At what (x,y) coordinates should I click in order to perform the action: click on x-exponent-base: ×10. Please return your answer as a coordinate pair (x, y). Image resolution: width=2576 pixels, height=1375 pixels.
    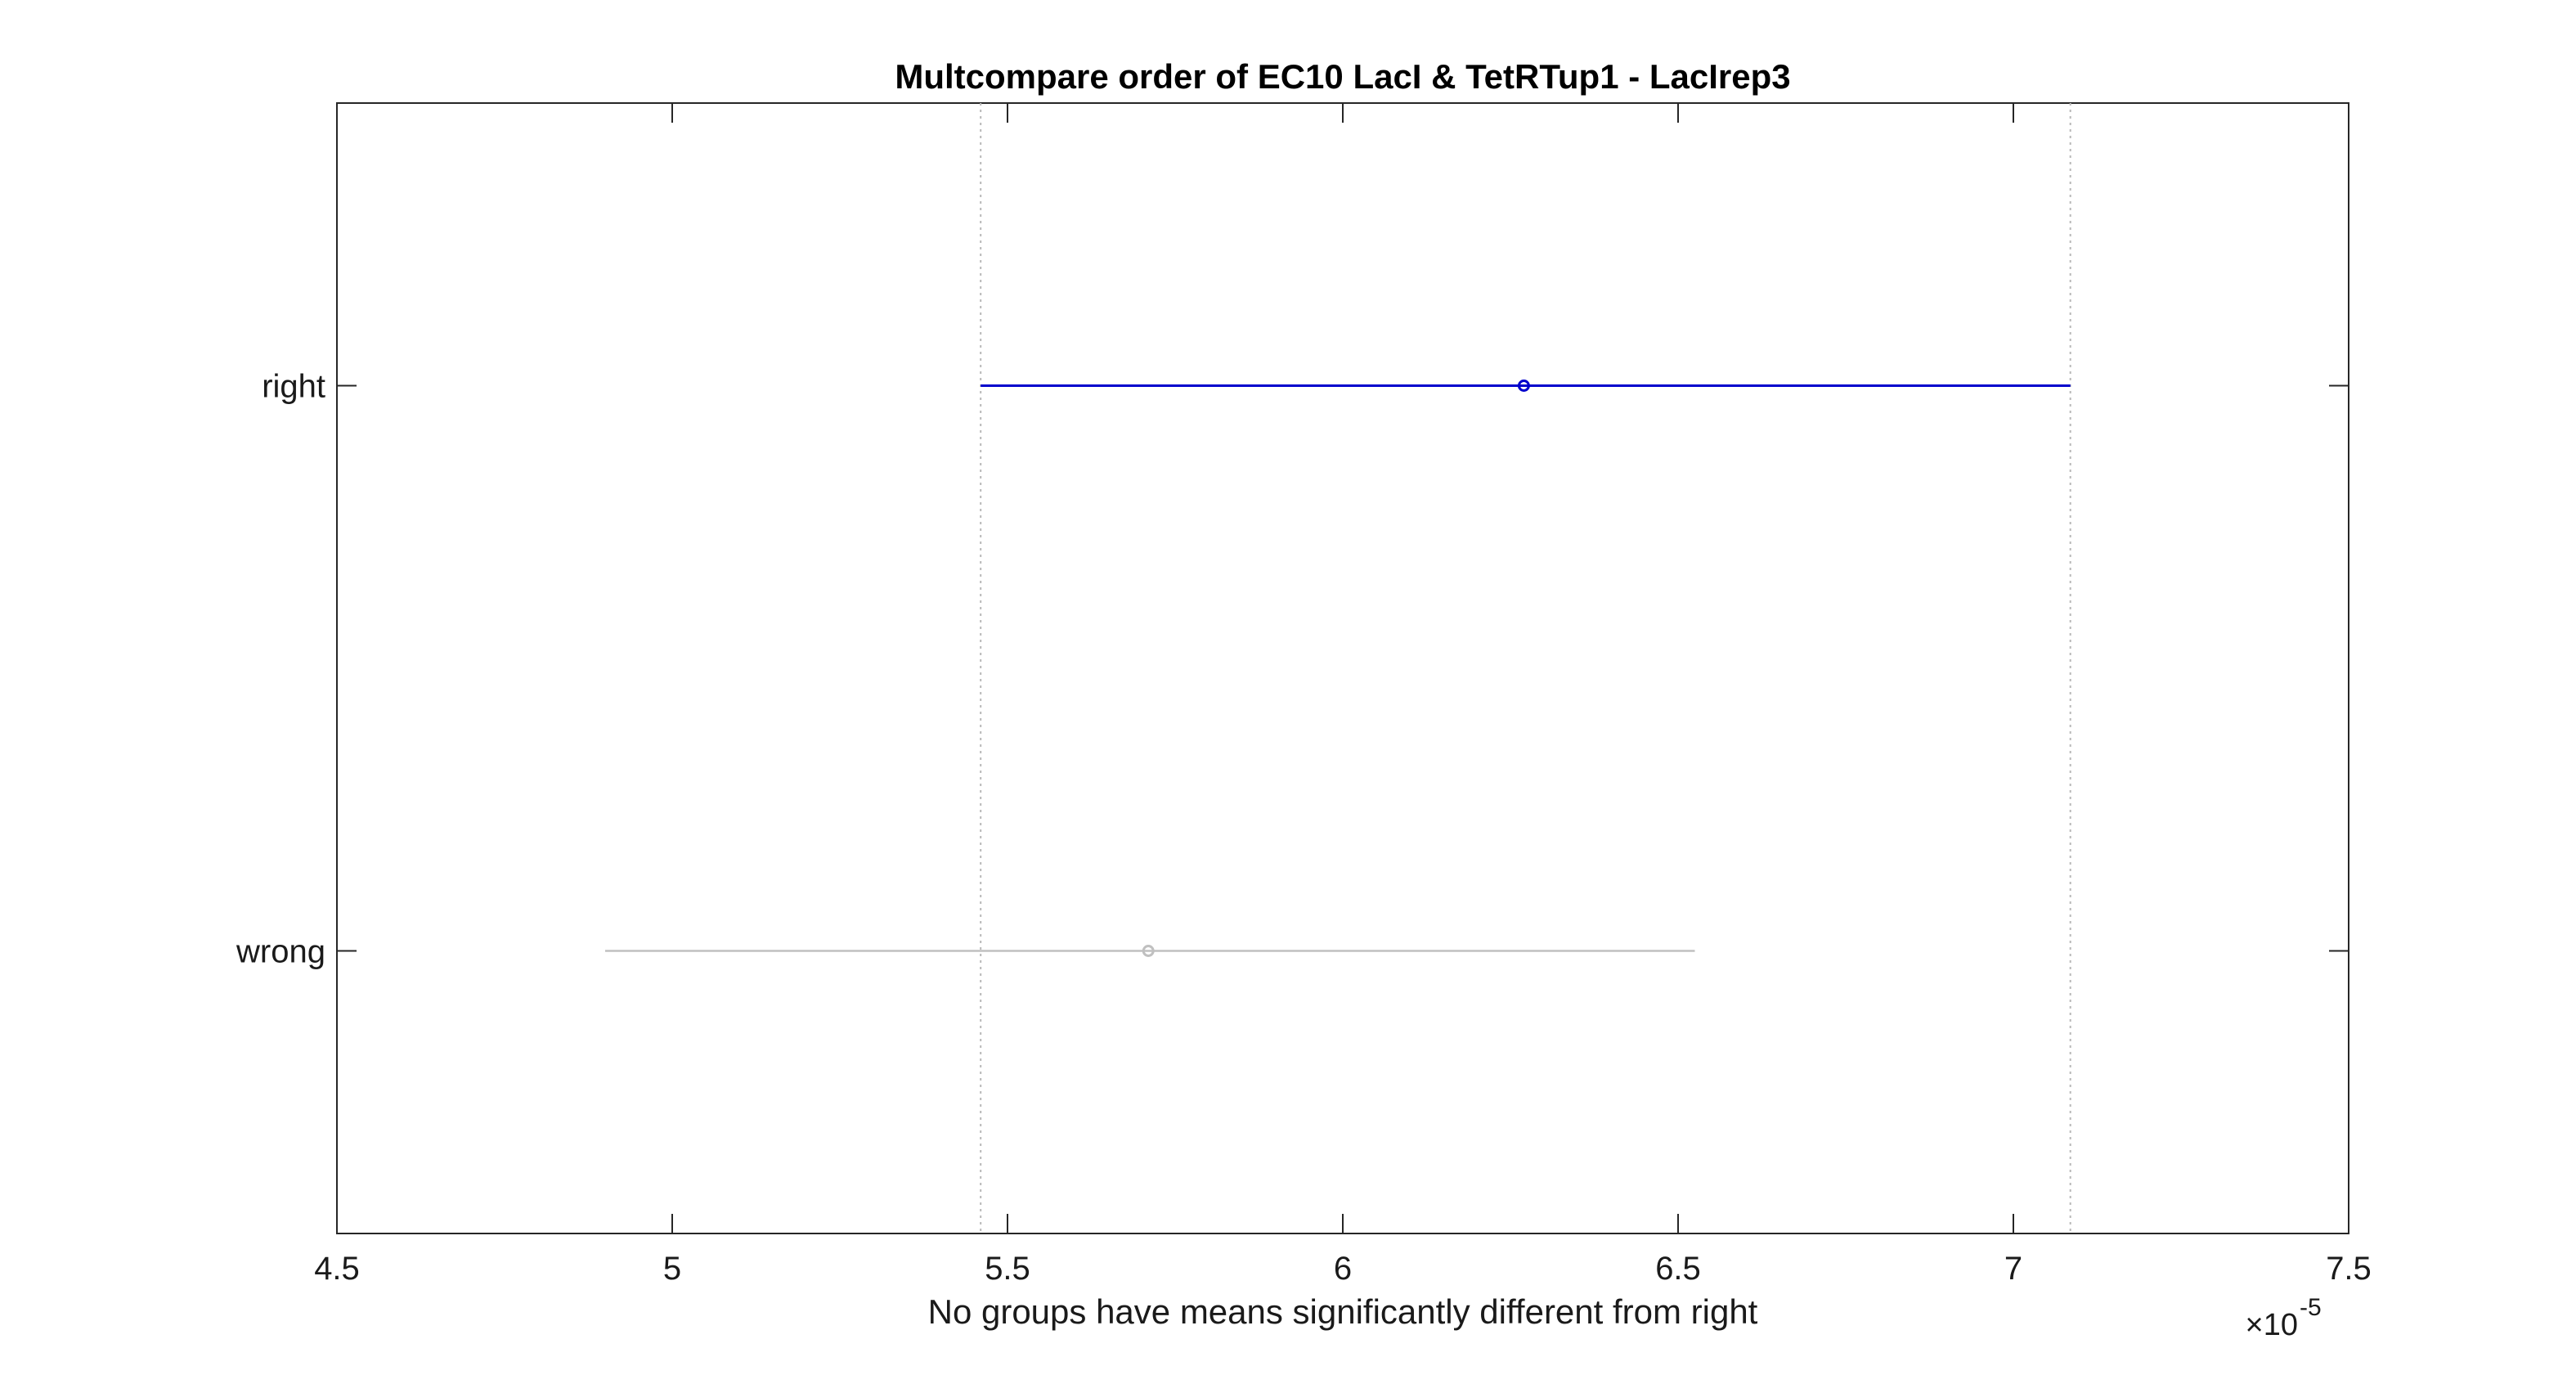
    Looking at the image, I should click on (2272, 1325).